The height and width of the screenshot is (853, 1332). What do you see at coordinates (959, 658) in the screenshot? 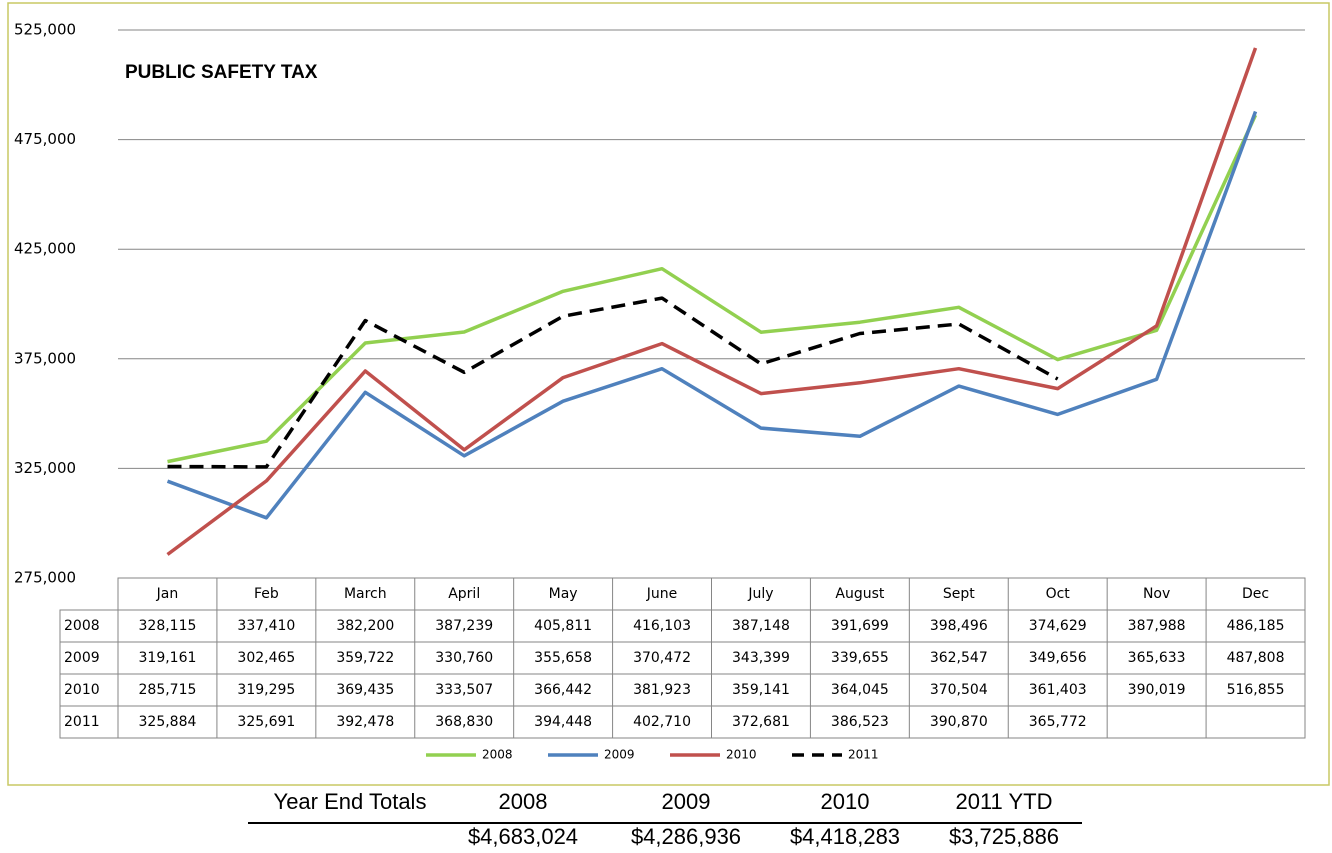
I see `table-cell: 362,547` at bounding box center [959, 658].